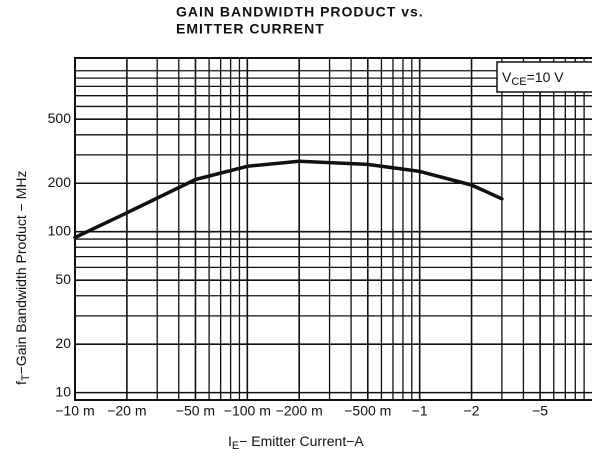 The width and height of the screenshot is (592, 459). What do you see at coordinates (367, 411) in the screenshot?
I see `x-tick-label: −500 m` at bounding box center [367, 411].